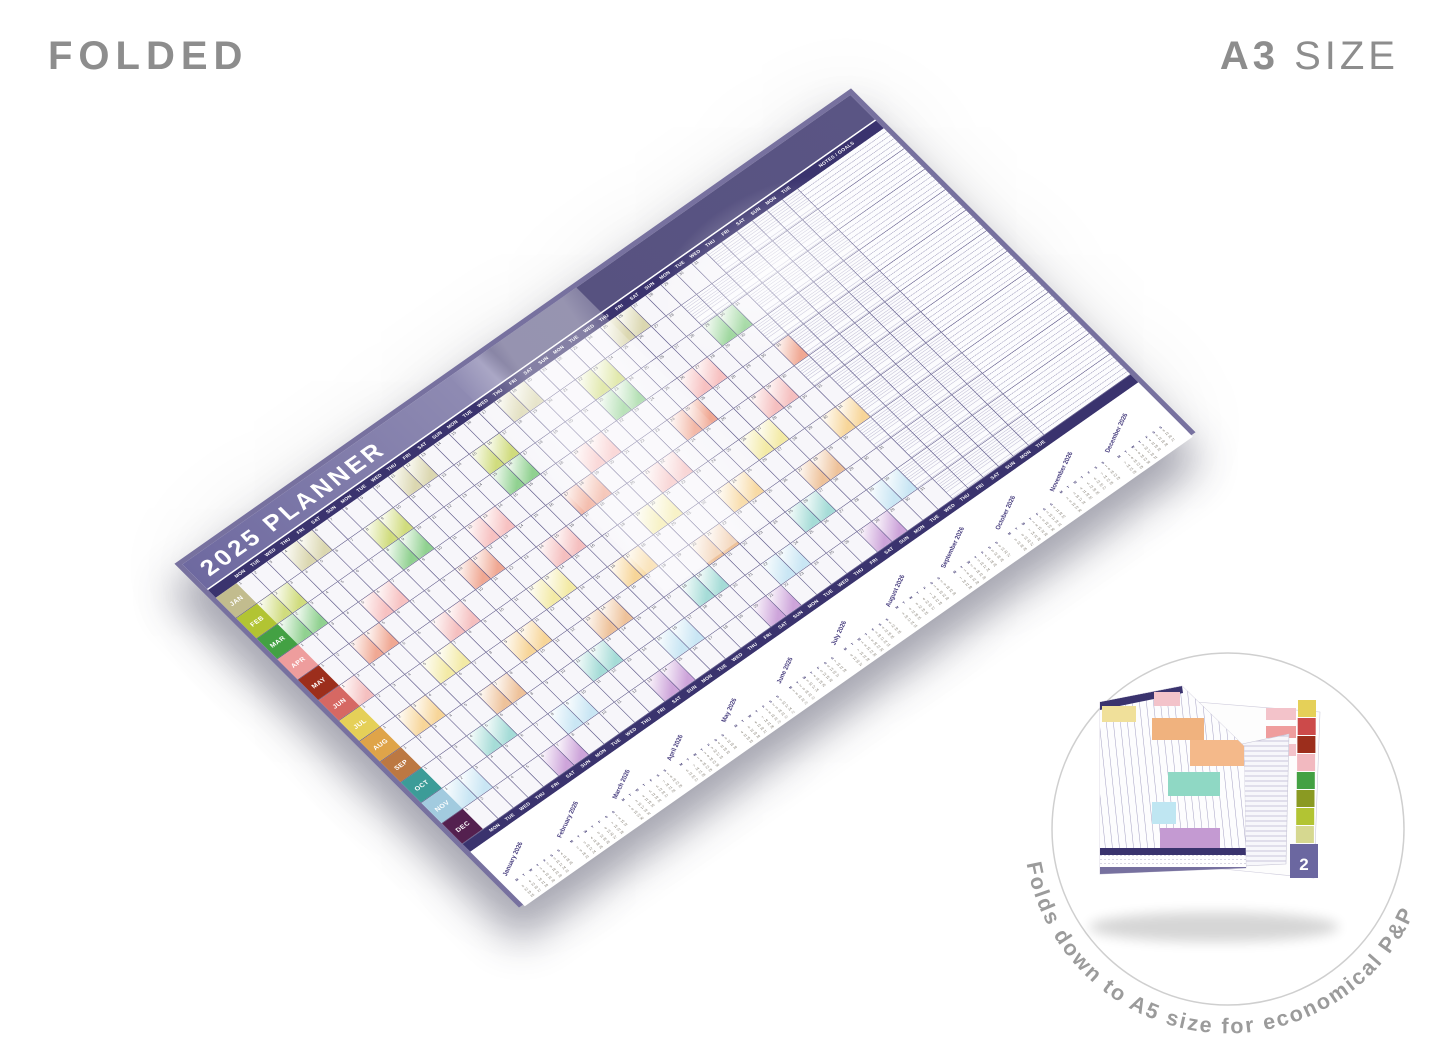 The height and width of the screenshot is (1037, 1445). I want to click on day-number: 15, so click(598, 577).